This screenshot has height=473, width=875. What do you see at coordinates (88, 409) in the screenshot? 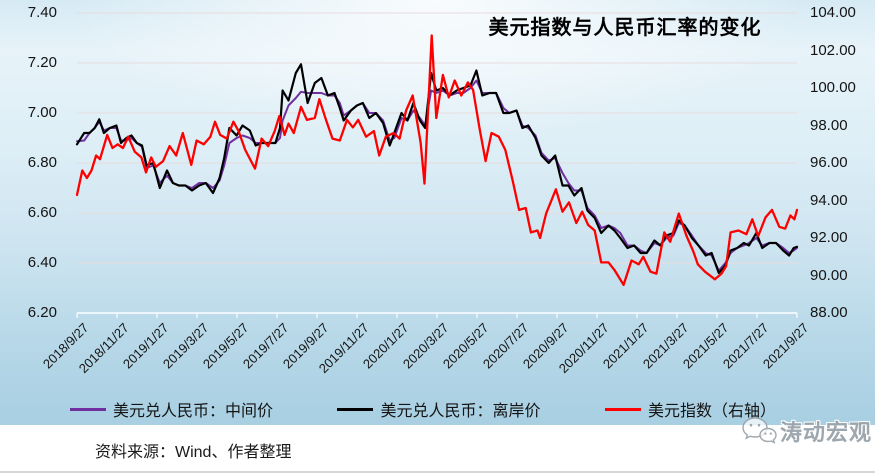
I see `legend-line-purple` at bounding box center [88, 409].